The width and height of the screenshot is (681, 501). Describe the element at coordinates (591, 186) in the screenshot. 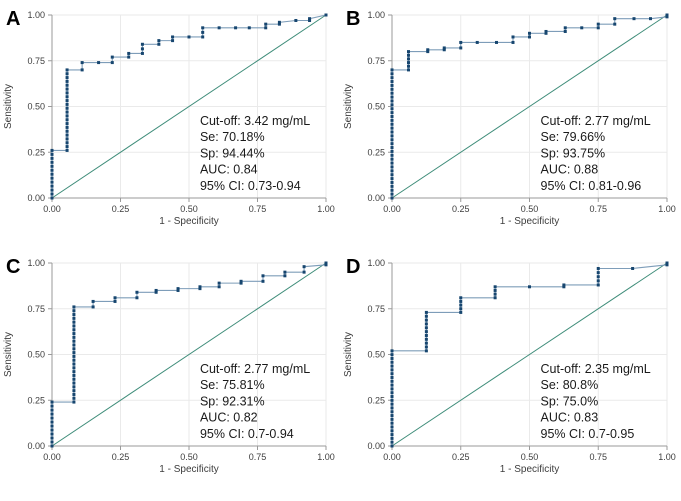

I see `annotation-line: 95% CI: 0.81-0.96` at that location.